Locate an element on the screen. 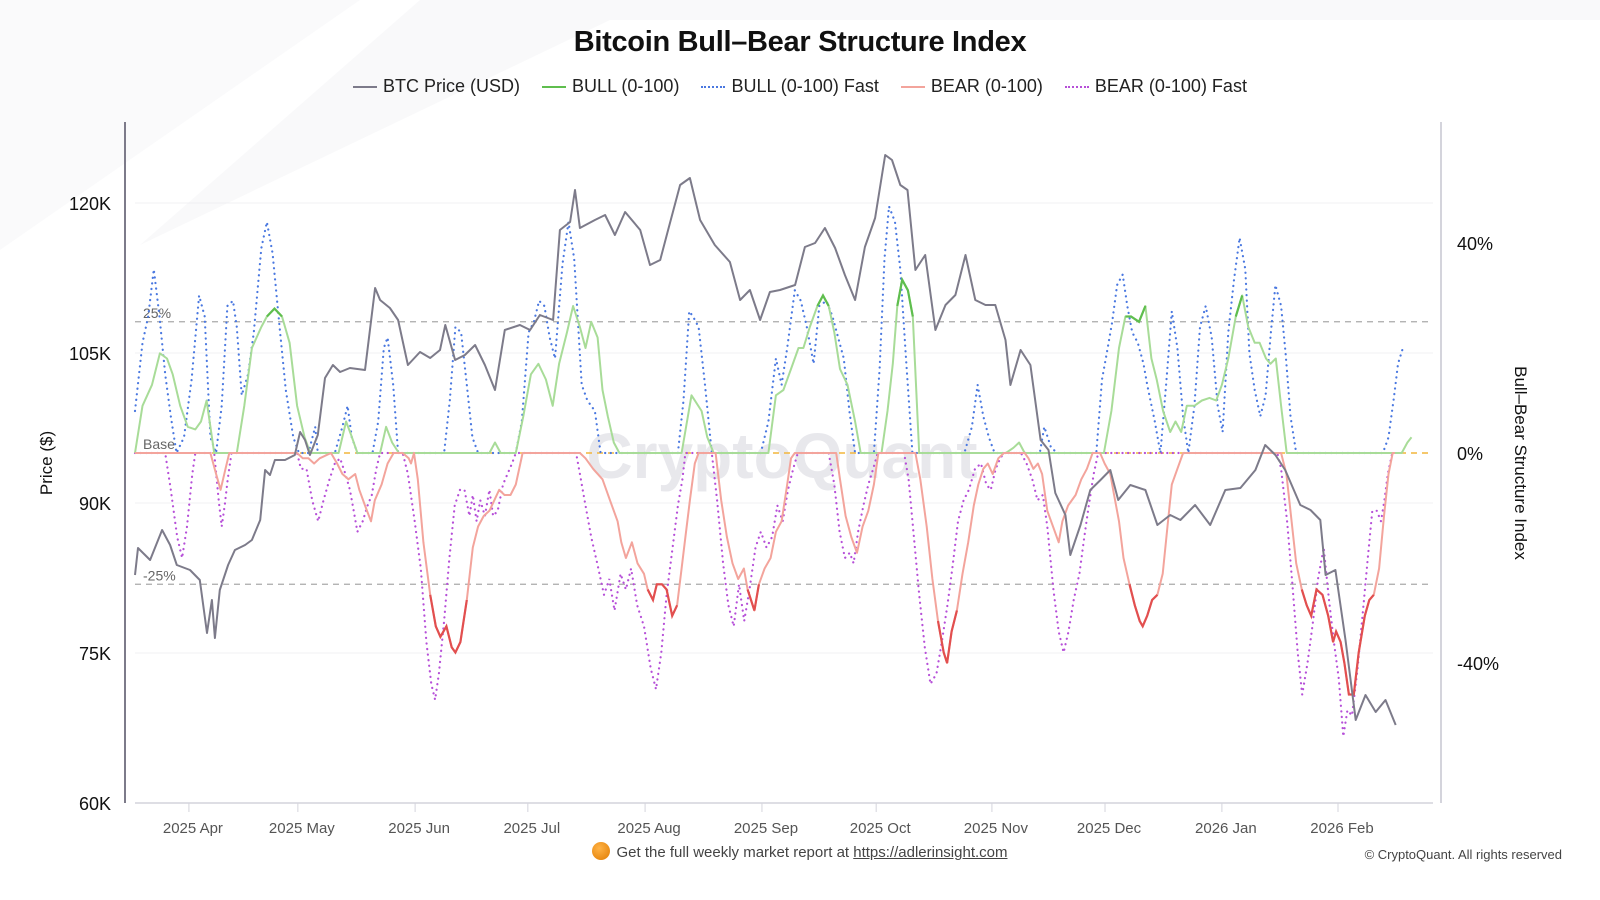 The width and height of the screenshot is (1600, 900). watermark: CryptoQuant is located at coordinates (781, 456).